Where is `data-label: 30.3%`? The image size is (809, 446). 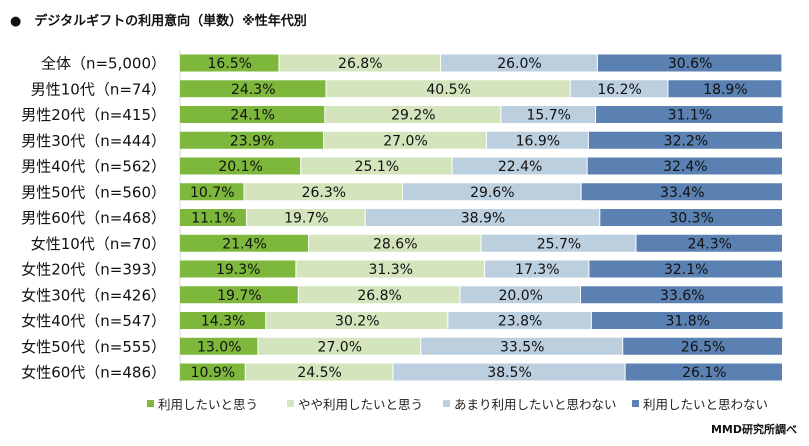 data-label: 30.3% is located at coordinates (691, 219).